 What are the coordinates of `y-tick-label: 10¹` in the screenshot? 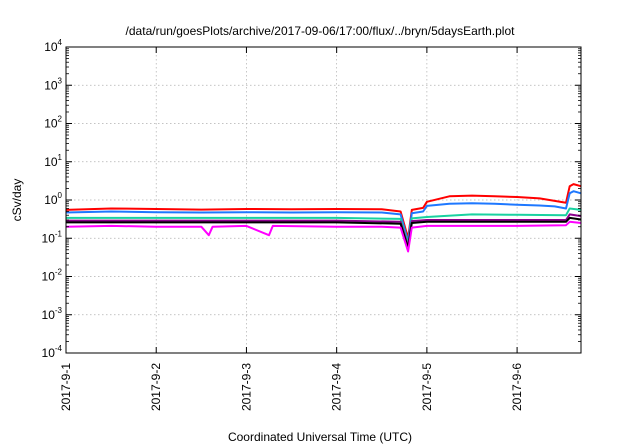 It's located at (53, 161).